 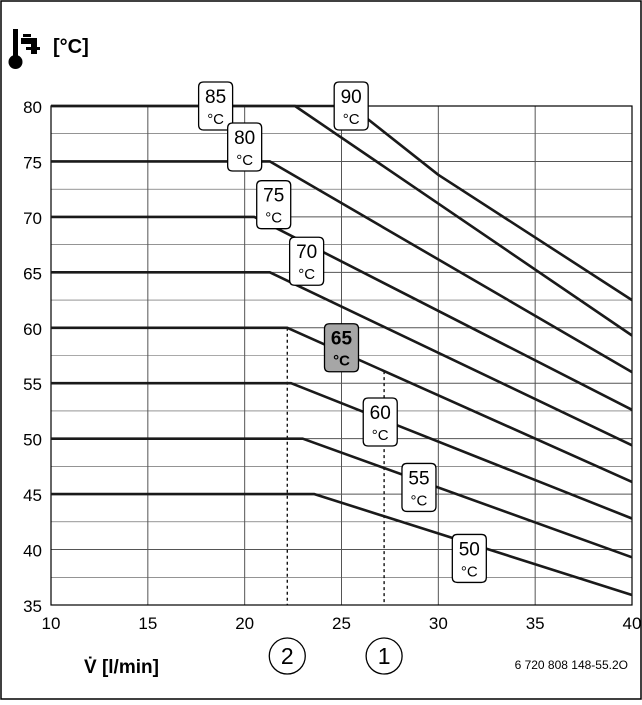 What do you see at coordinates (32, 218) in the screenshot?
I see `y-tick-label: 70` at bounding box center [32, 218].